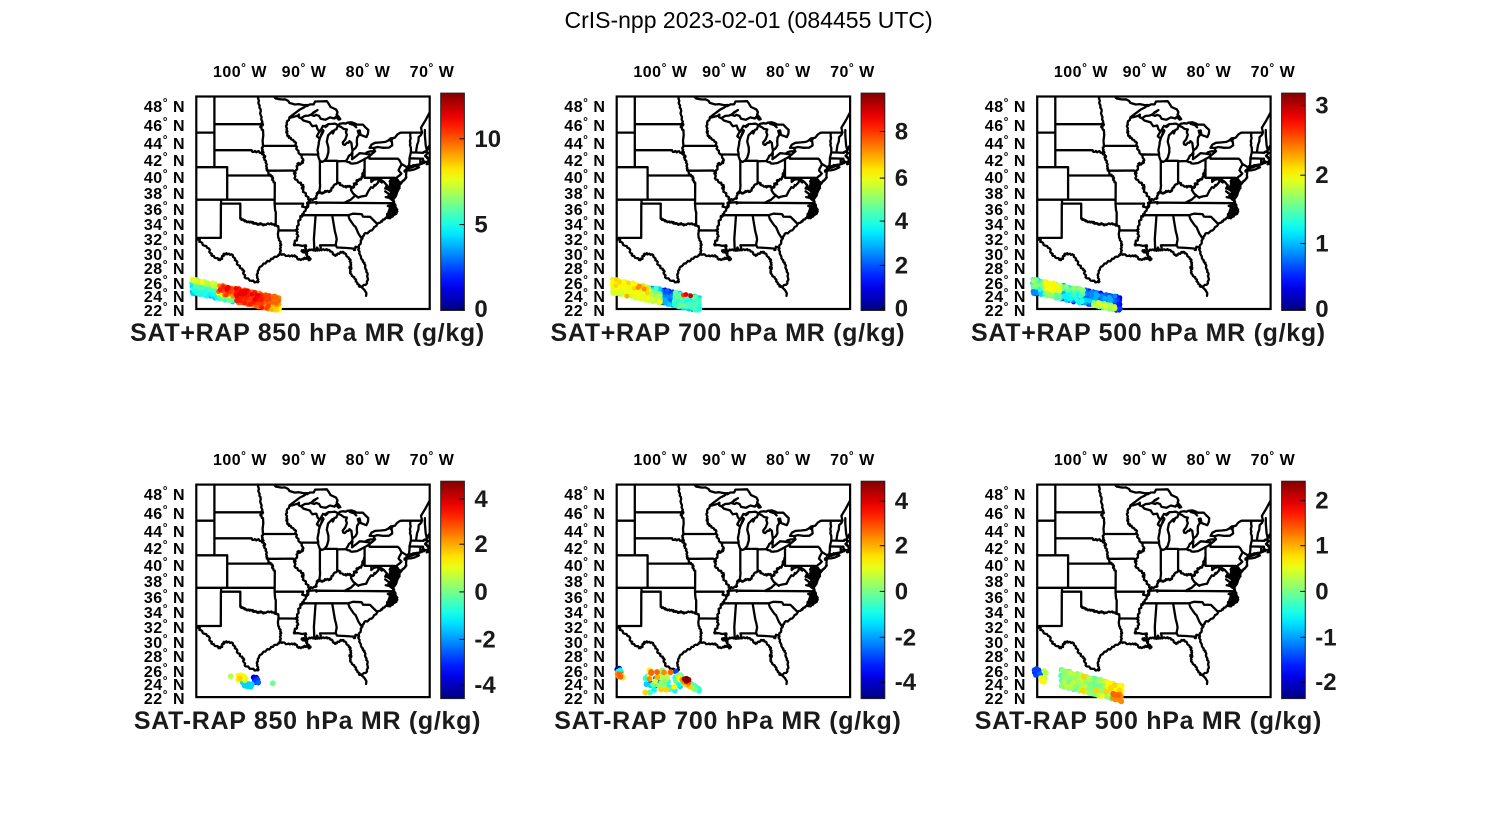 The width and height of the screenshot is (1500, 825). I want to click on svg-text: 10, so click(487, 139).